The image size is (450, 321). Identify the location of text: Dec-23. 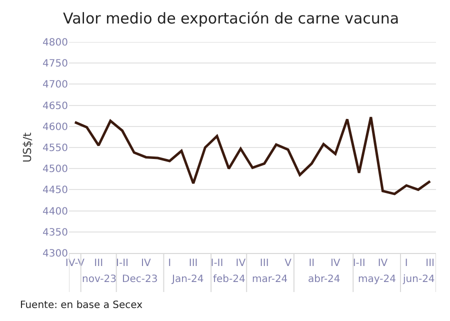
(140, 279).